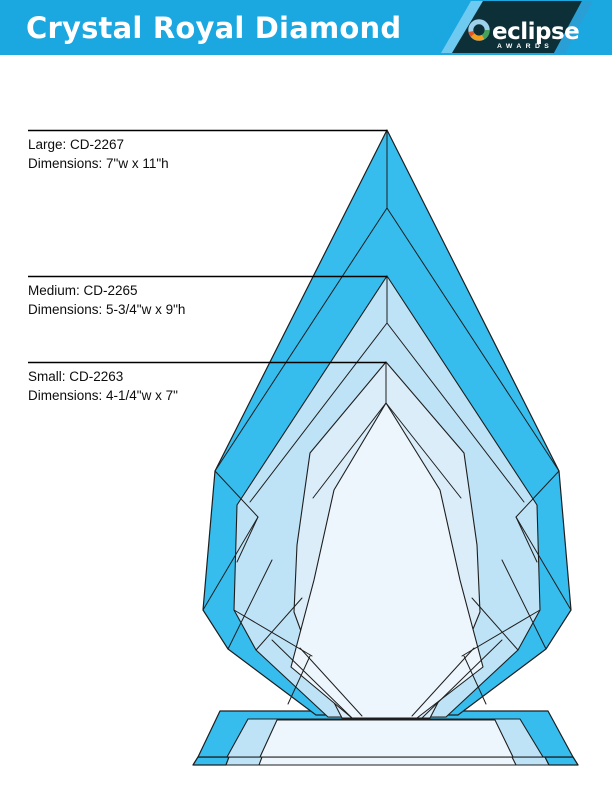  I want to click on page-title: Crystal Royal Diamond, so click(214, 28).